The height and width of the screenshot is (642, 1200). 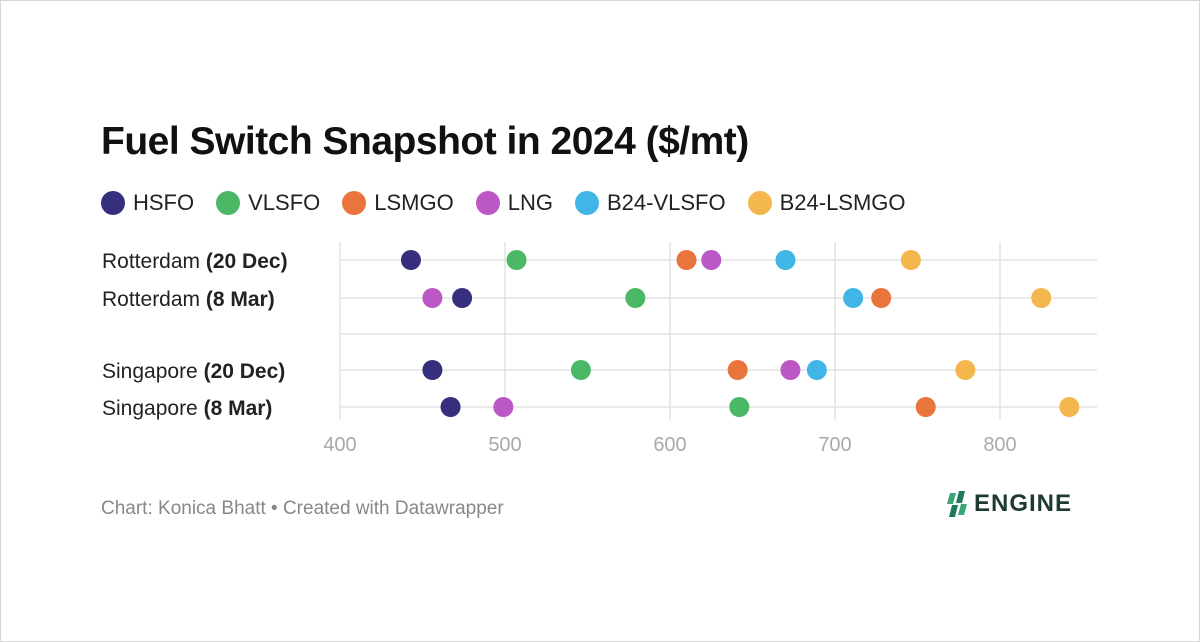 What do you see at coordinates (530, 202) in the screenshot?
I see `legend-label: LNG` at bounding box center [530, 202].